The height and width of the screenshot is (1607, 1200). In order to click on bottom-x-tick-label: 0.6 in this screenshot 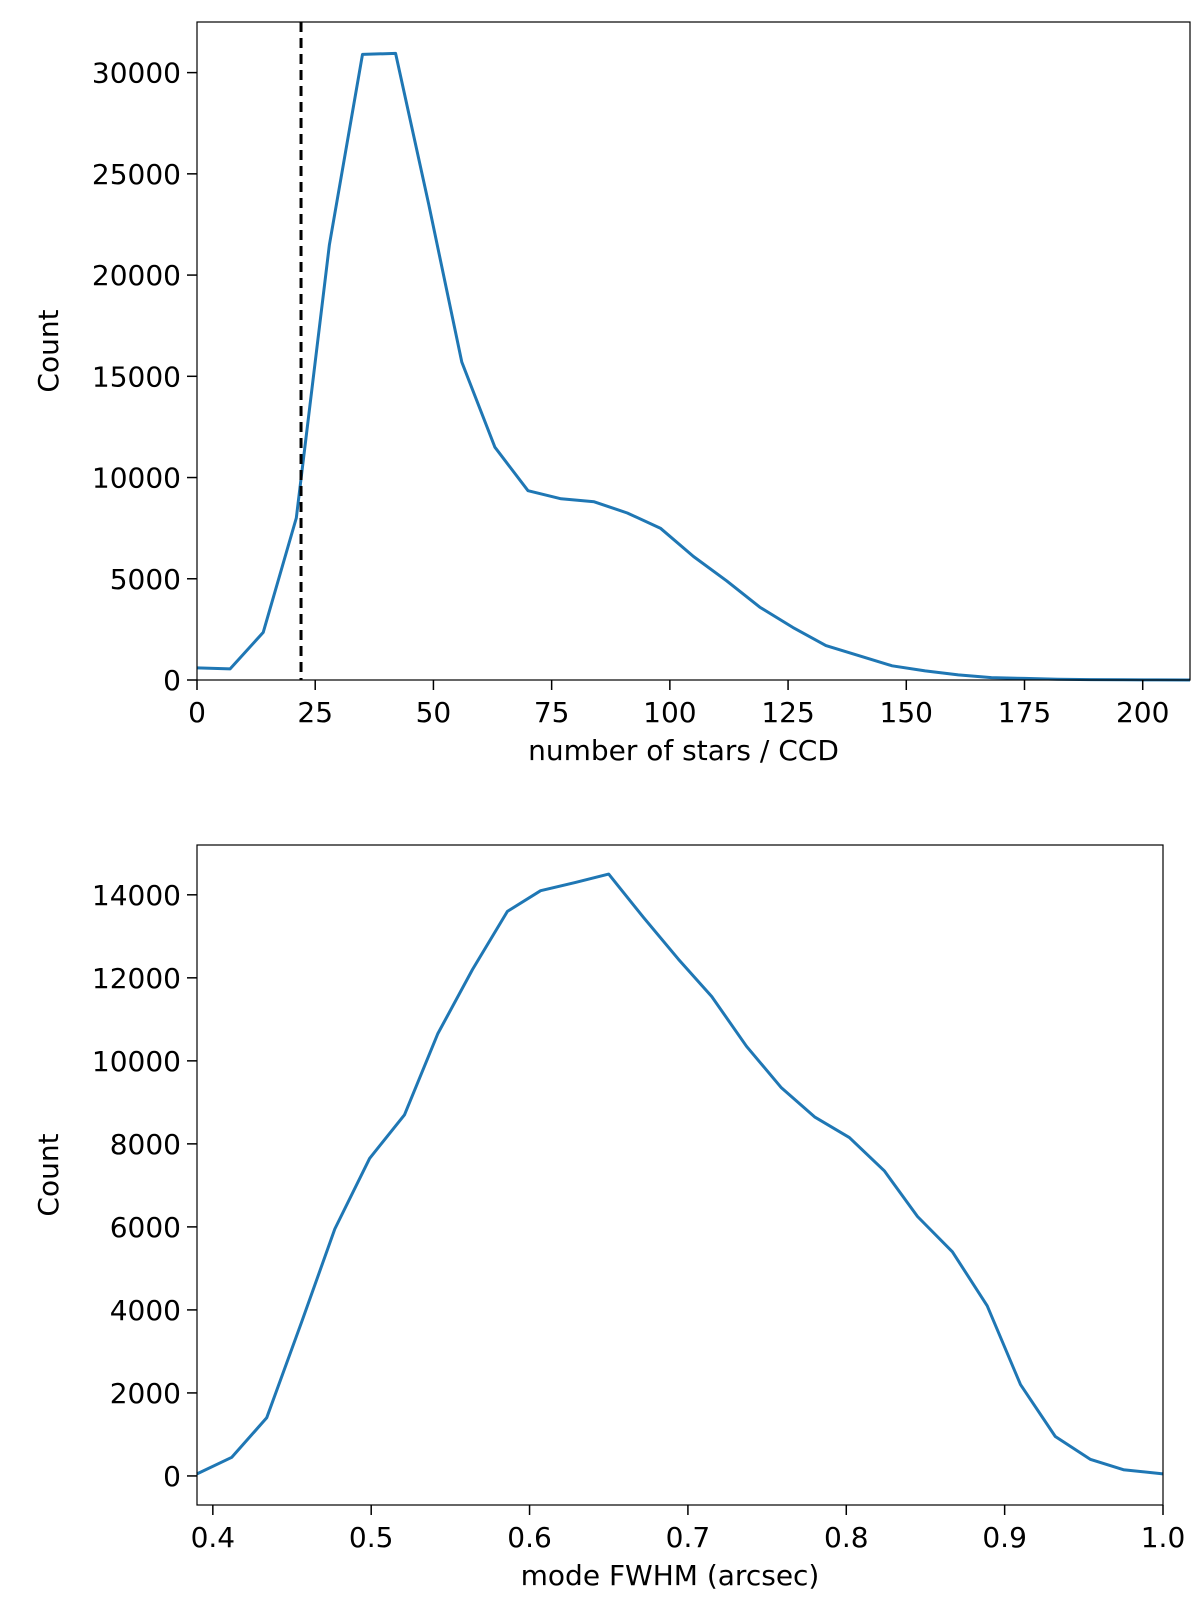, I will do `click(529, 1537)`.